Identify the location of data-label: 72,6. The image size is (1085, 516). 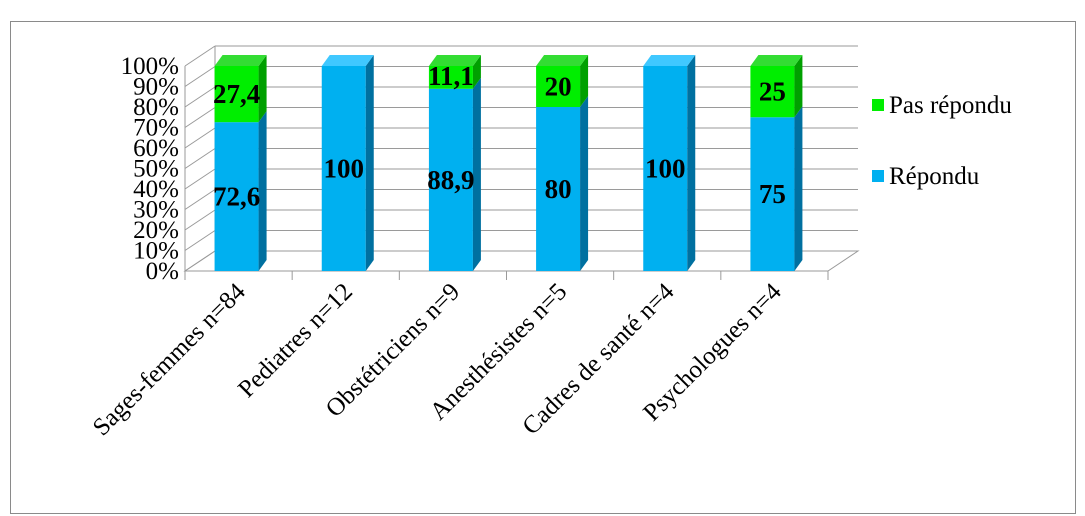
(236, 197).